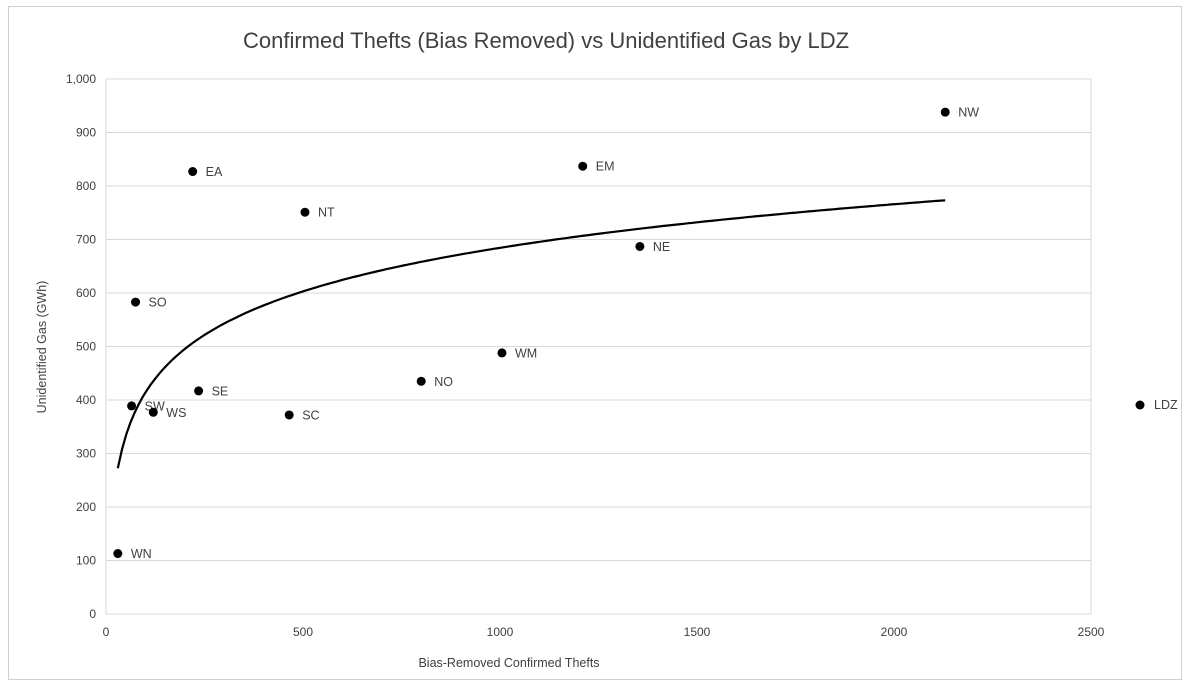  I want to click on legend: LDZ, so click(1156, 405).